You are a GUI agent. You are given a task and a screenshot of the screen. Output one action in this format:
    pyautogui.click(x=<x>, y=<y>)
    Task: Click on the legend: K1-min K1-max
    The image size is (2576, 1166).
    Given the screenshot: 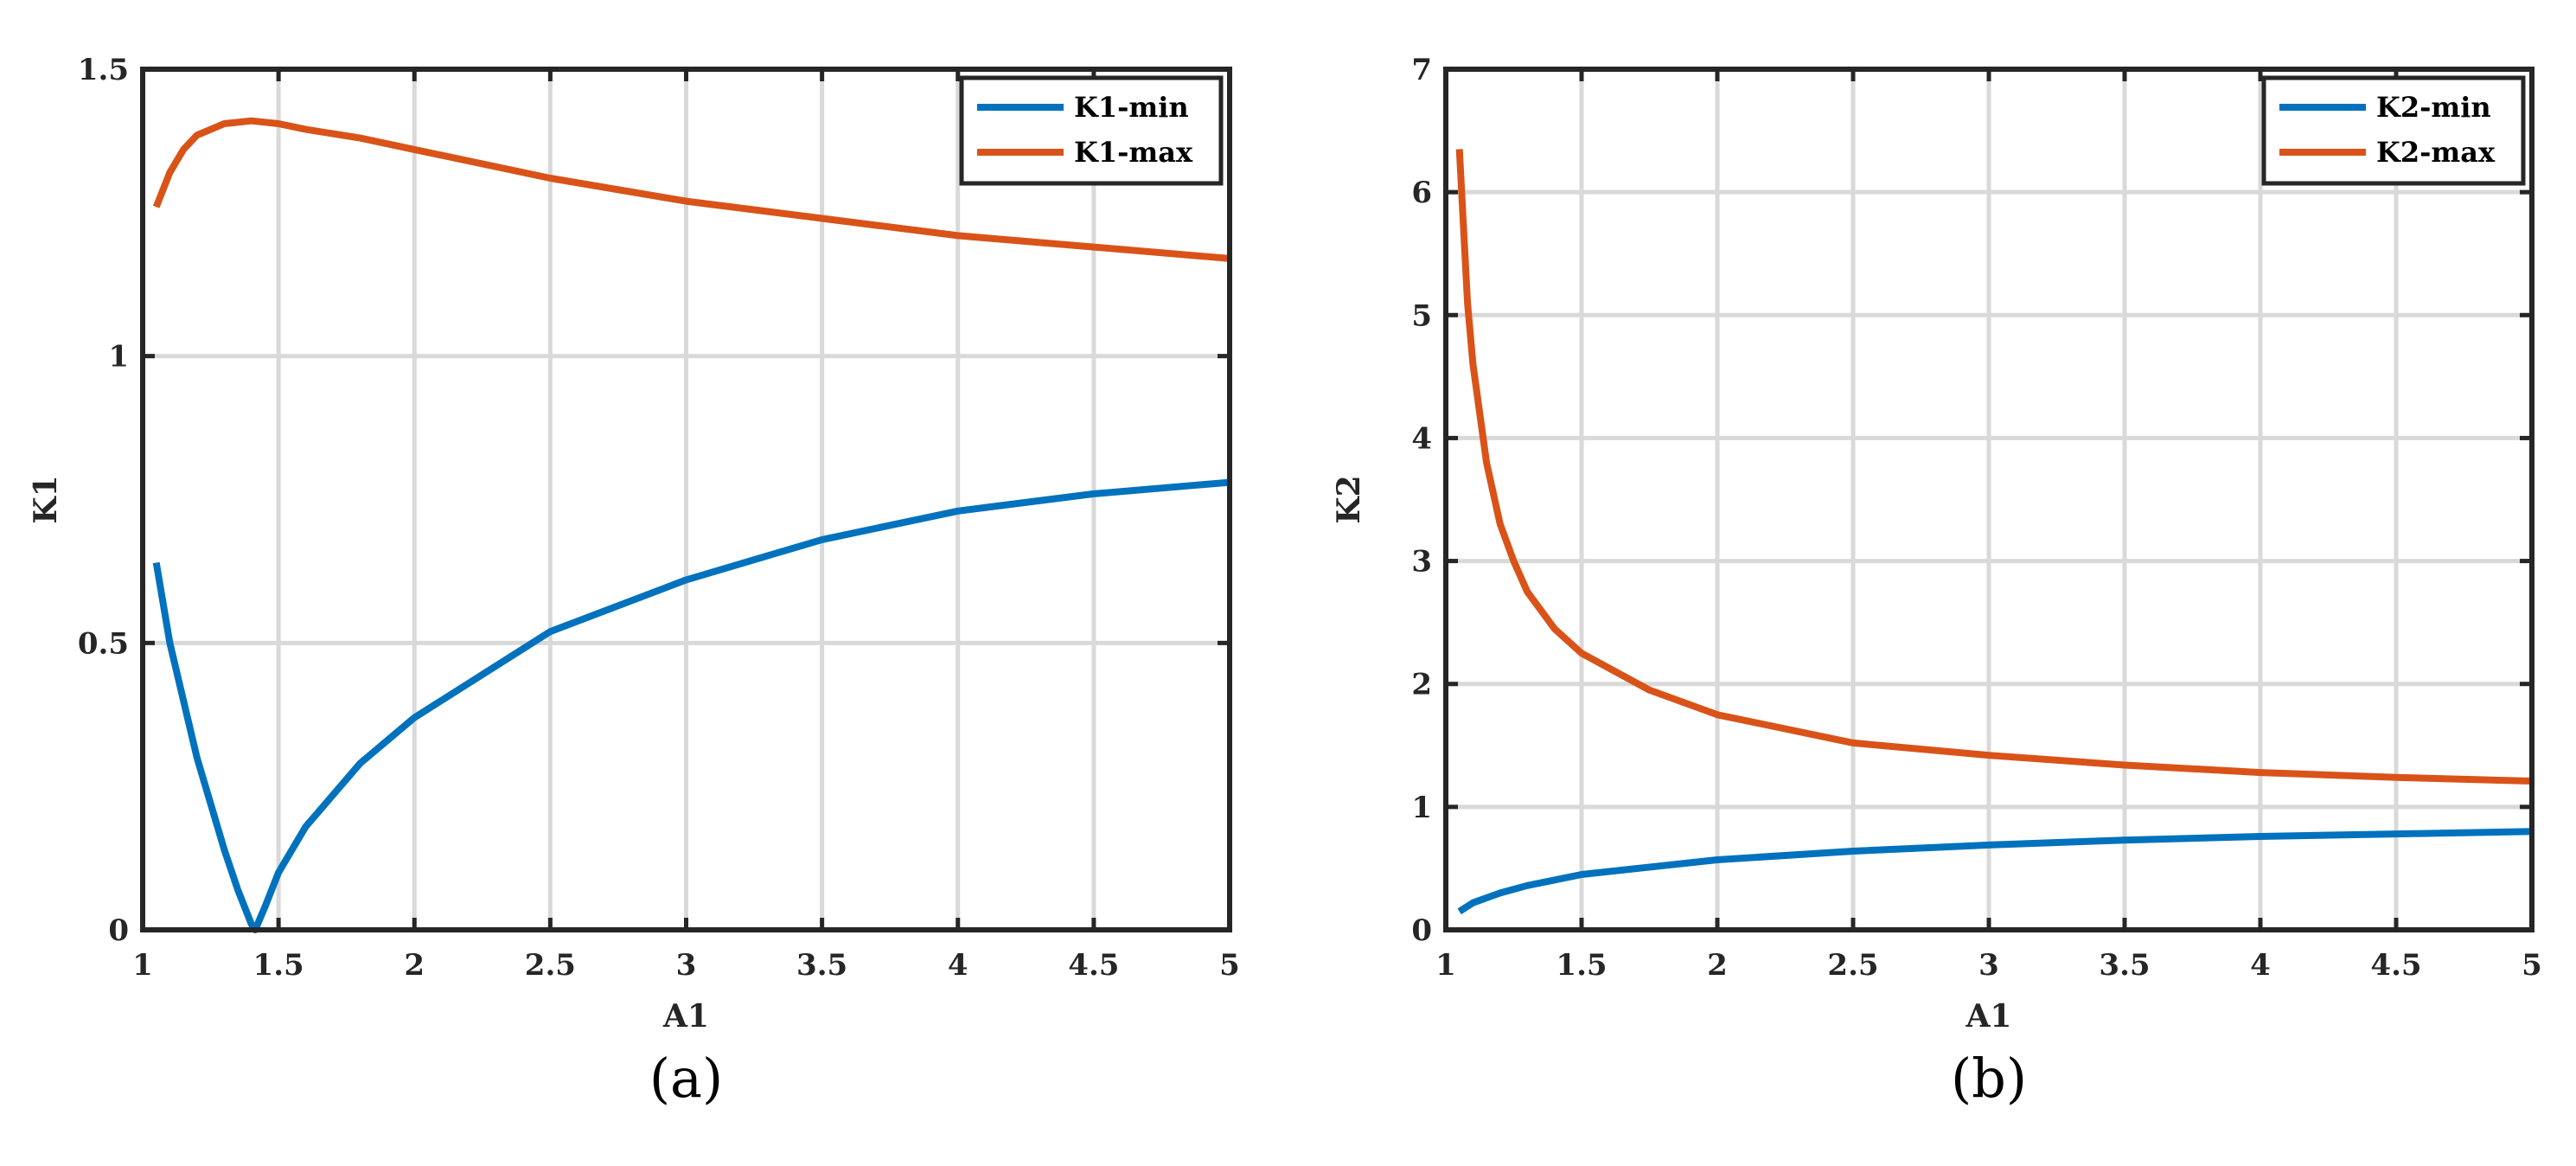 What is the action you would take?
    pyautogui.click(x=1092, y=130)
    